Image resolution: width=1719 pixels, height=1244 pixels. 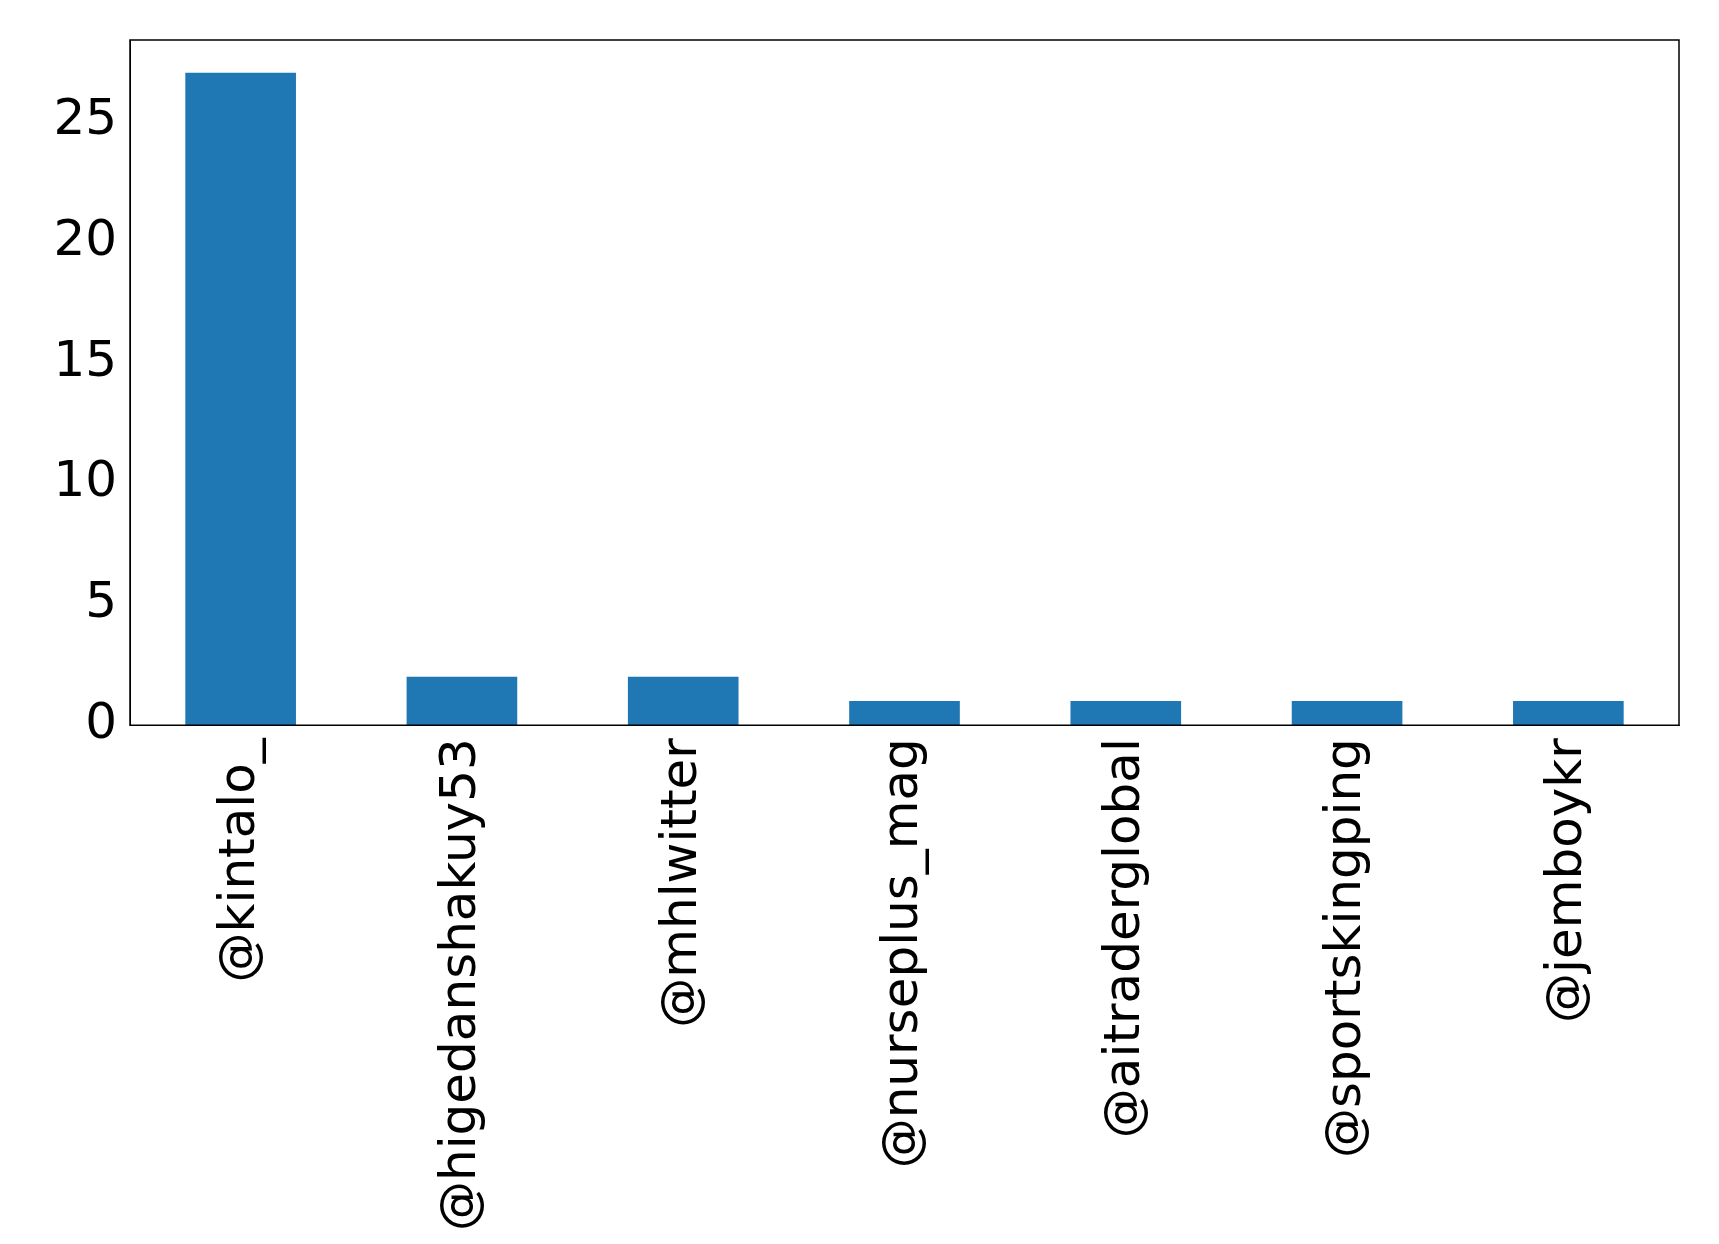 I want to click on x-tick-label: @higedanshakuy53, so click(x=457, y=985).